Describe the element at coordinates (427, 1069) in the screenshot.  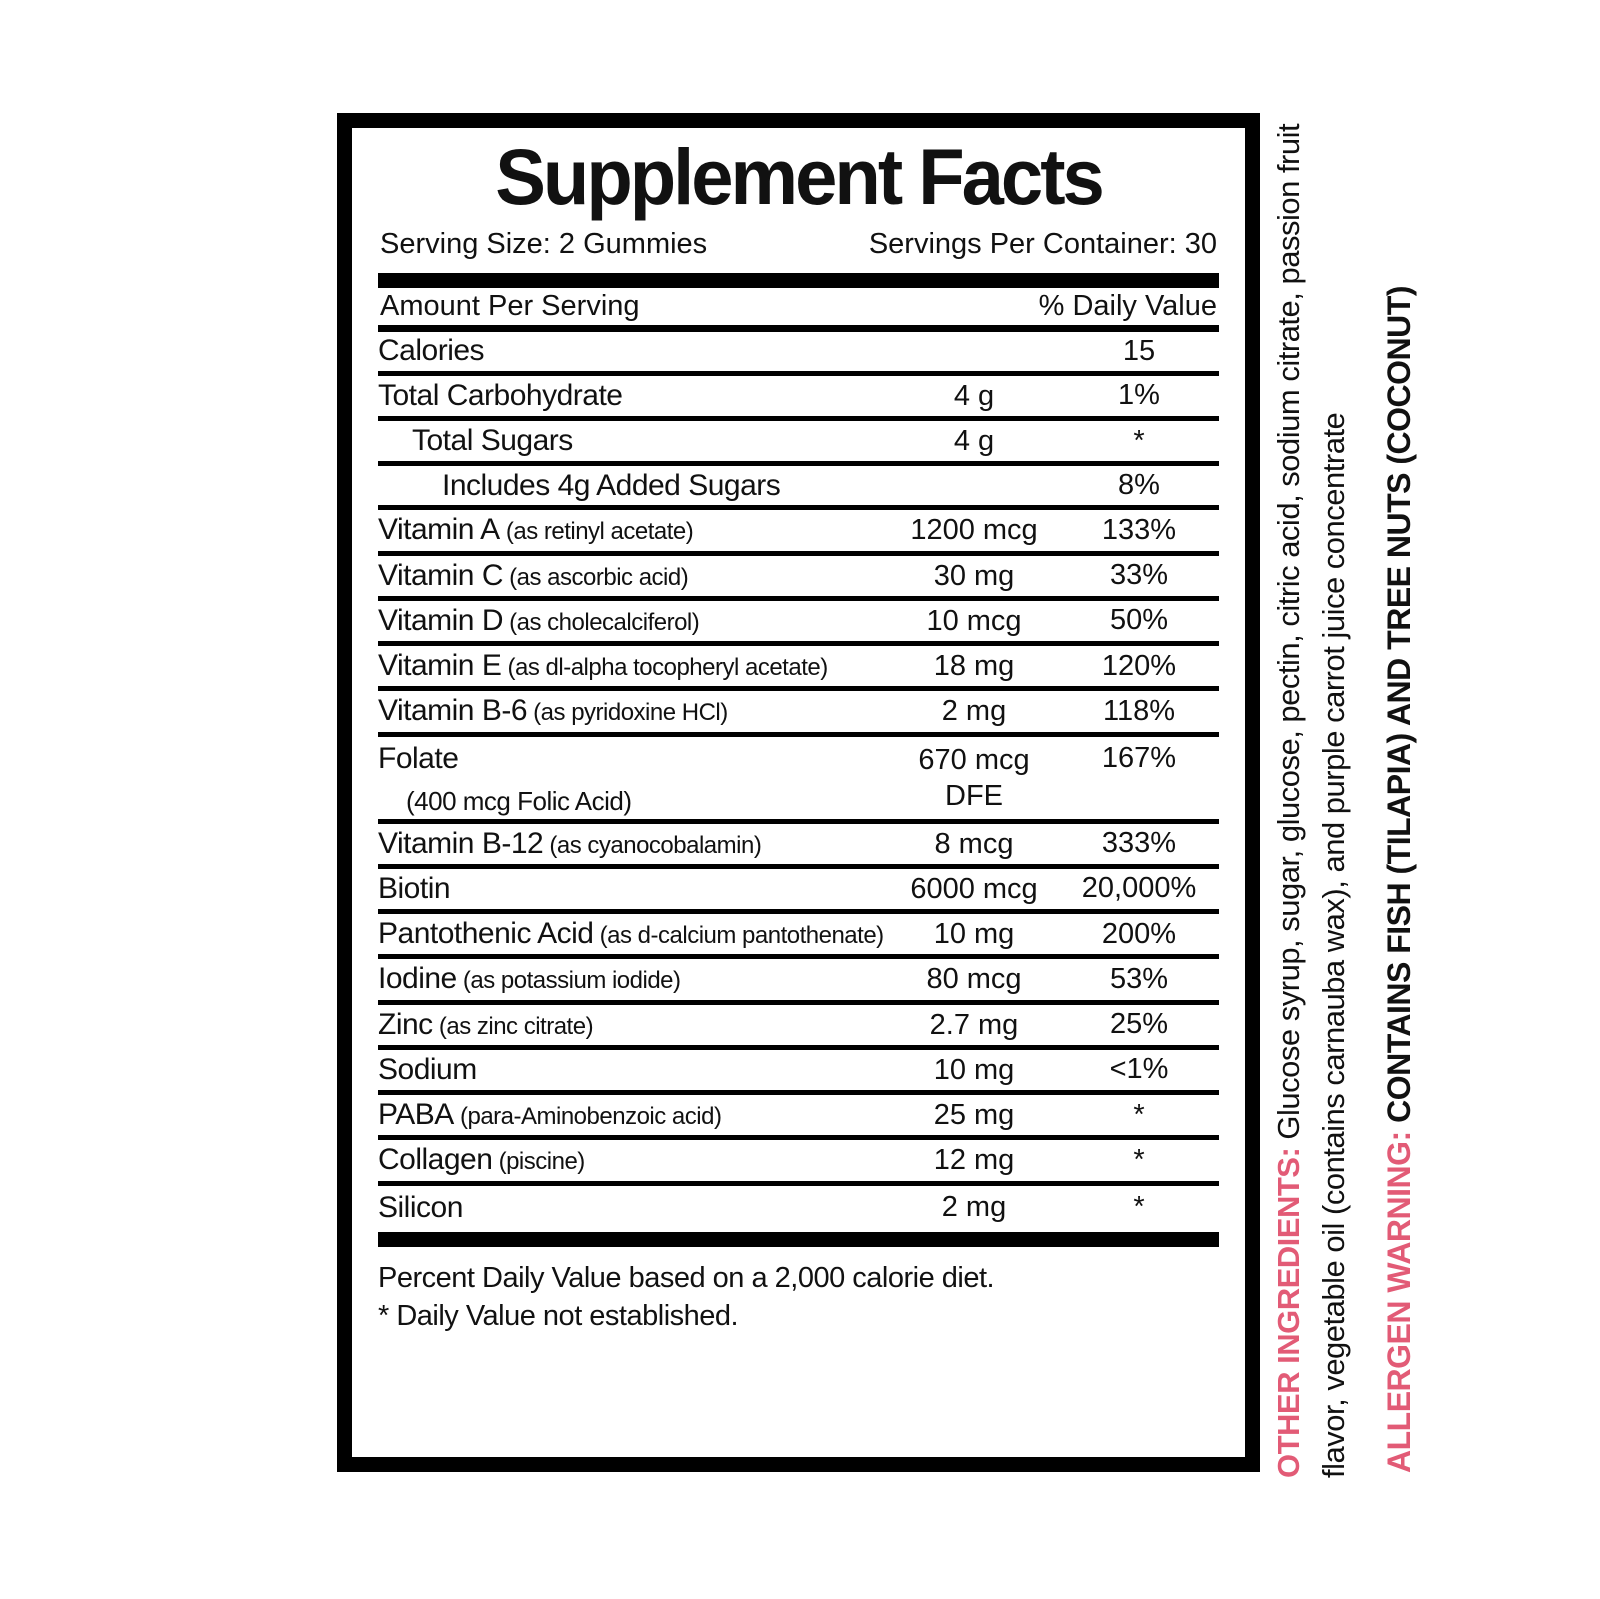
I see `nutrient-name: Sodium` at that location.